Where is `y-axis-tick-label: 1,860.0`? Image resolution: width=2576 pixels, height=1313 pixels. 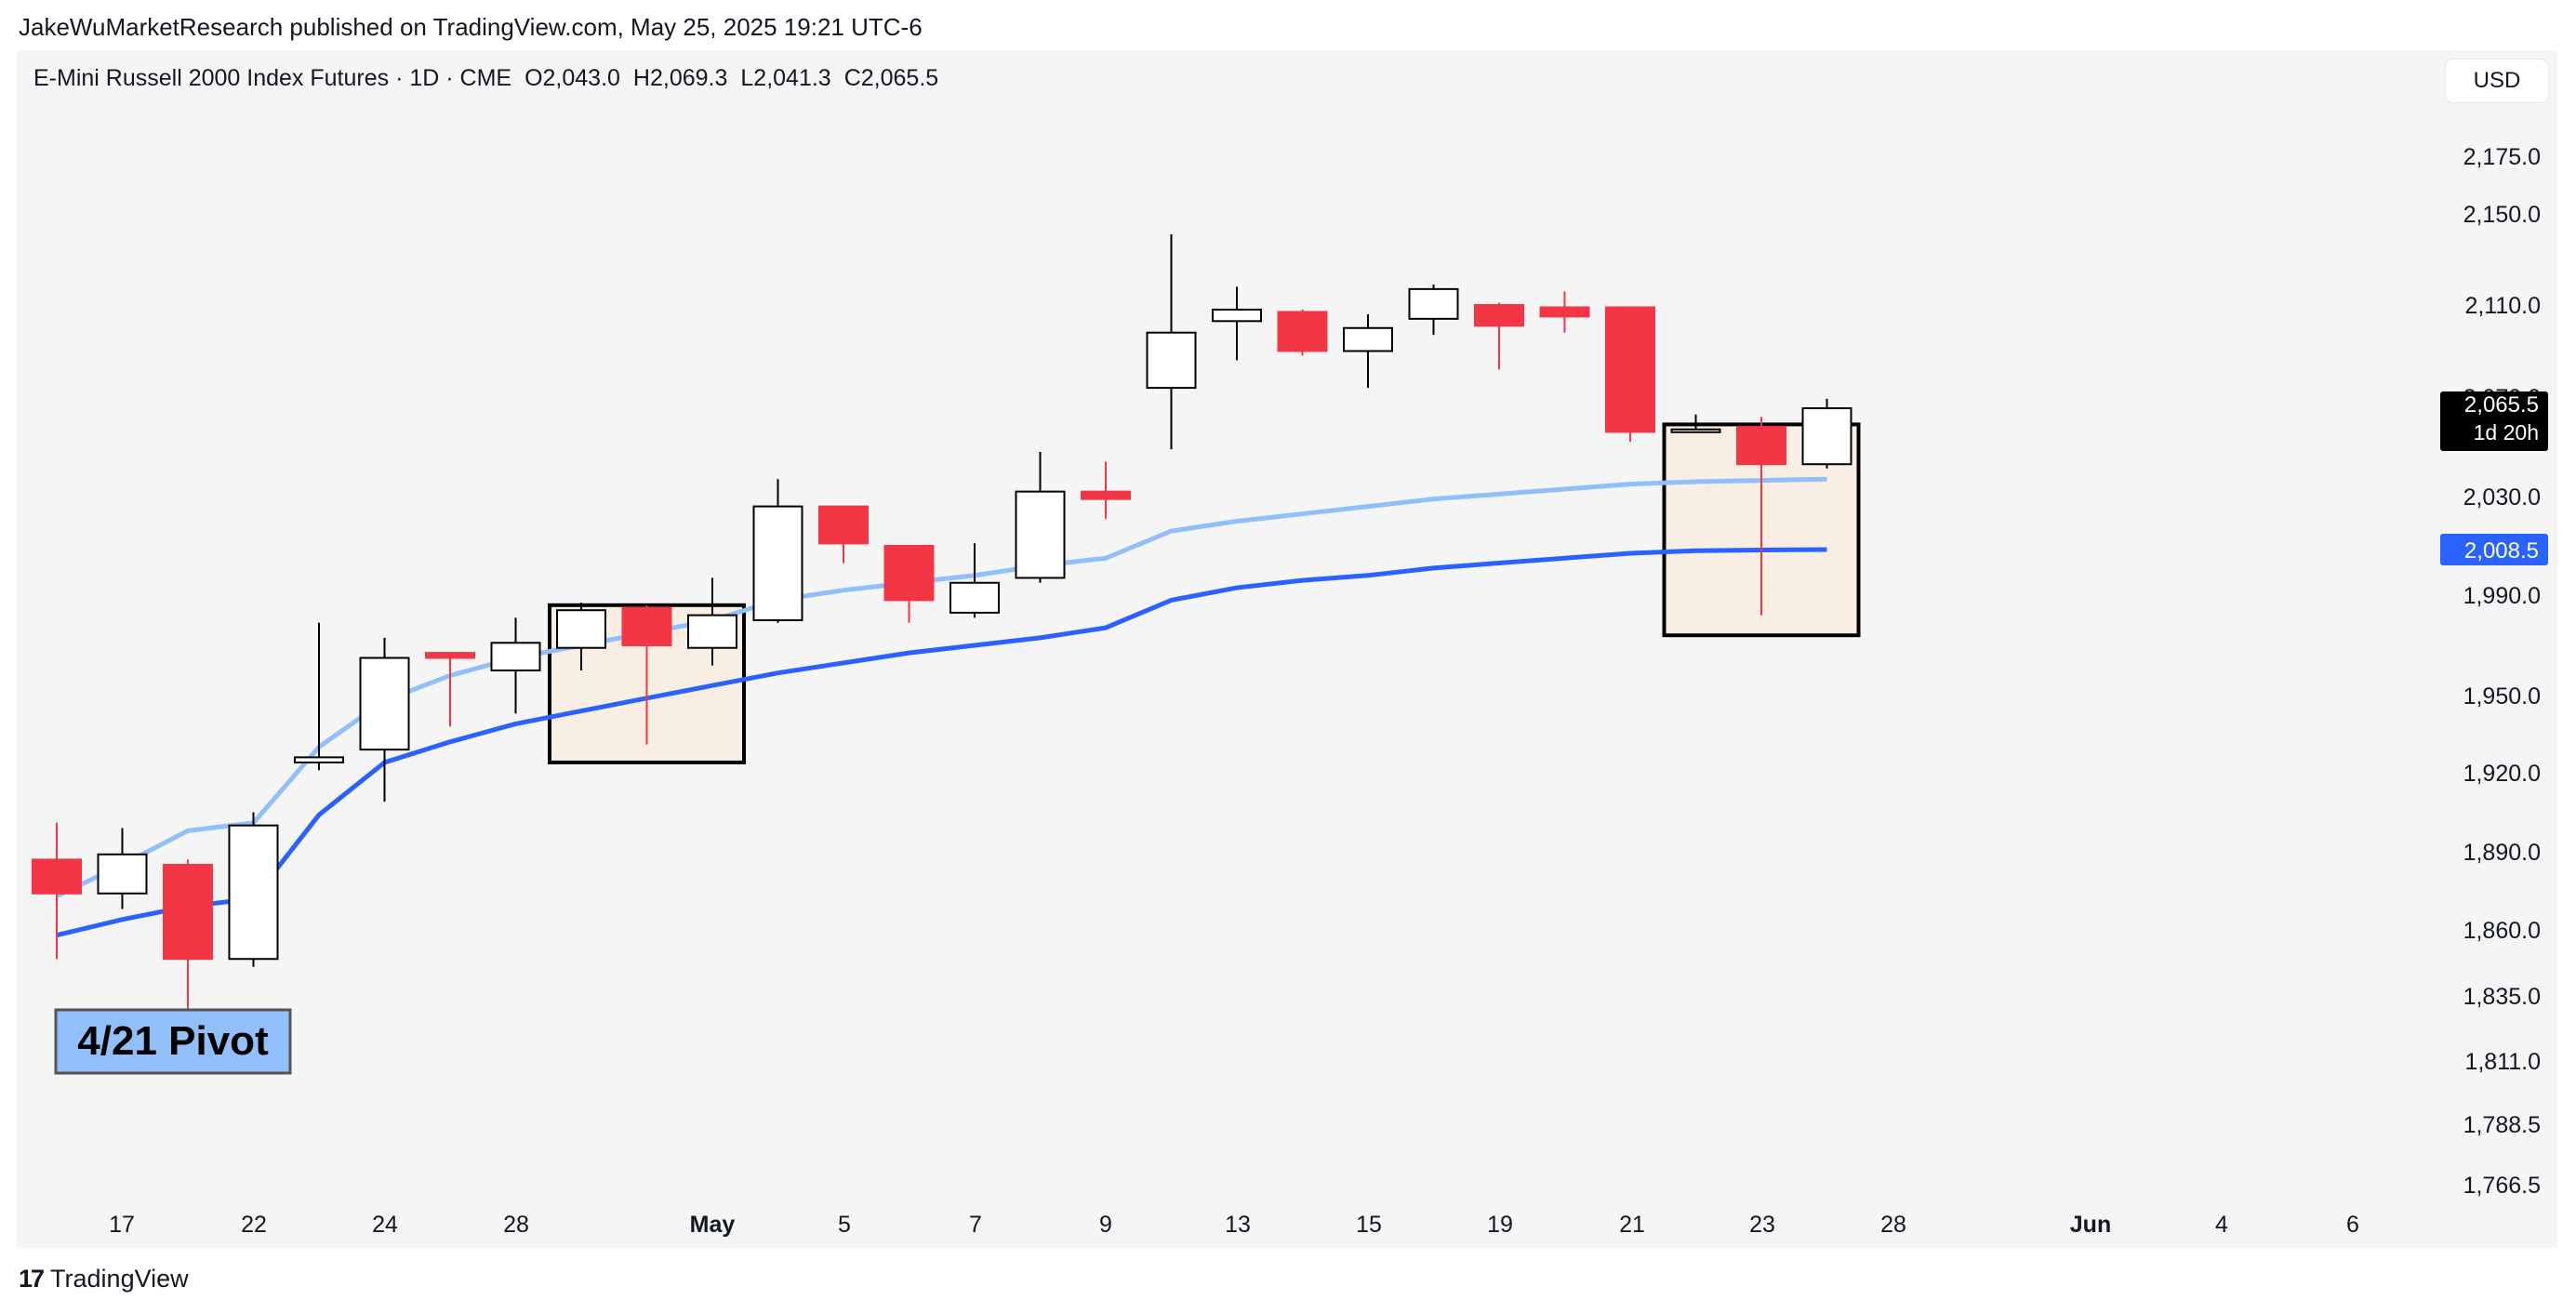
y-axis-tick-label: 1,860.0 is located at coordinates (2502, 931).